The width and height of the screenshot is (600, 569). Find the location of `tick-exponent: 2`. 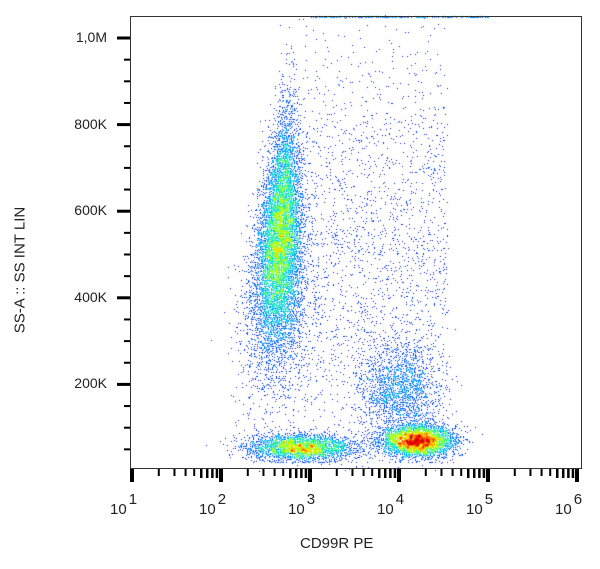

tick-exponent: 2 is located at coordinates (222, 499).